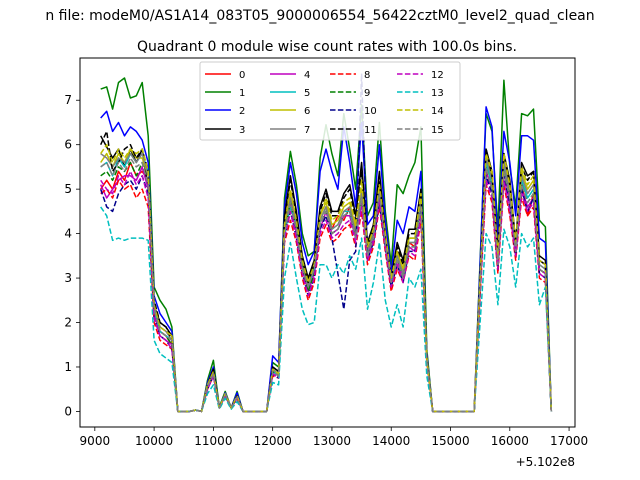  Describe the element at coordinates (437, 93) in the screenshot. I see `legend-label-13: 13` at that location.